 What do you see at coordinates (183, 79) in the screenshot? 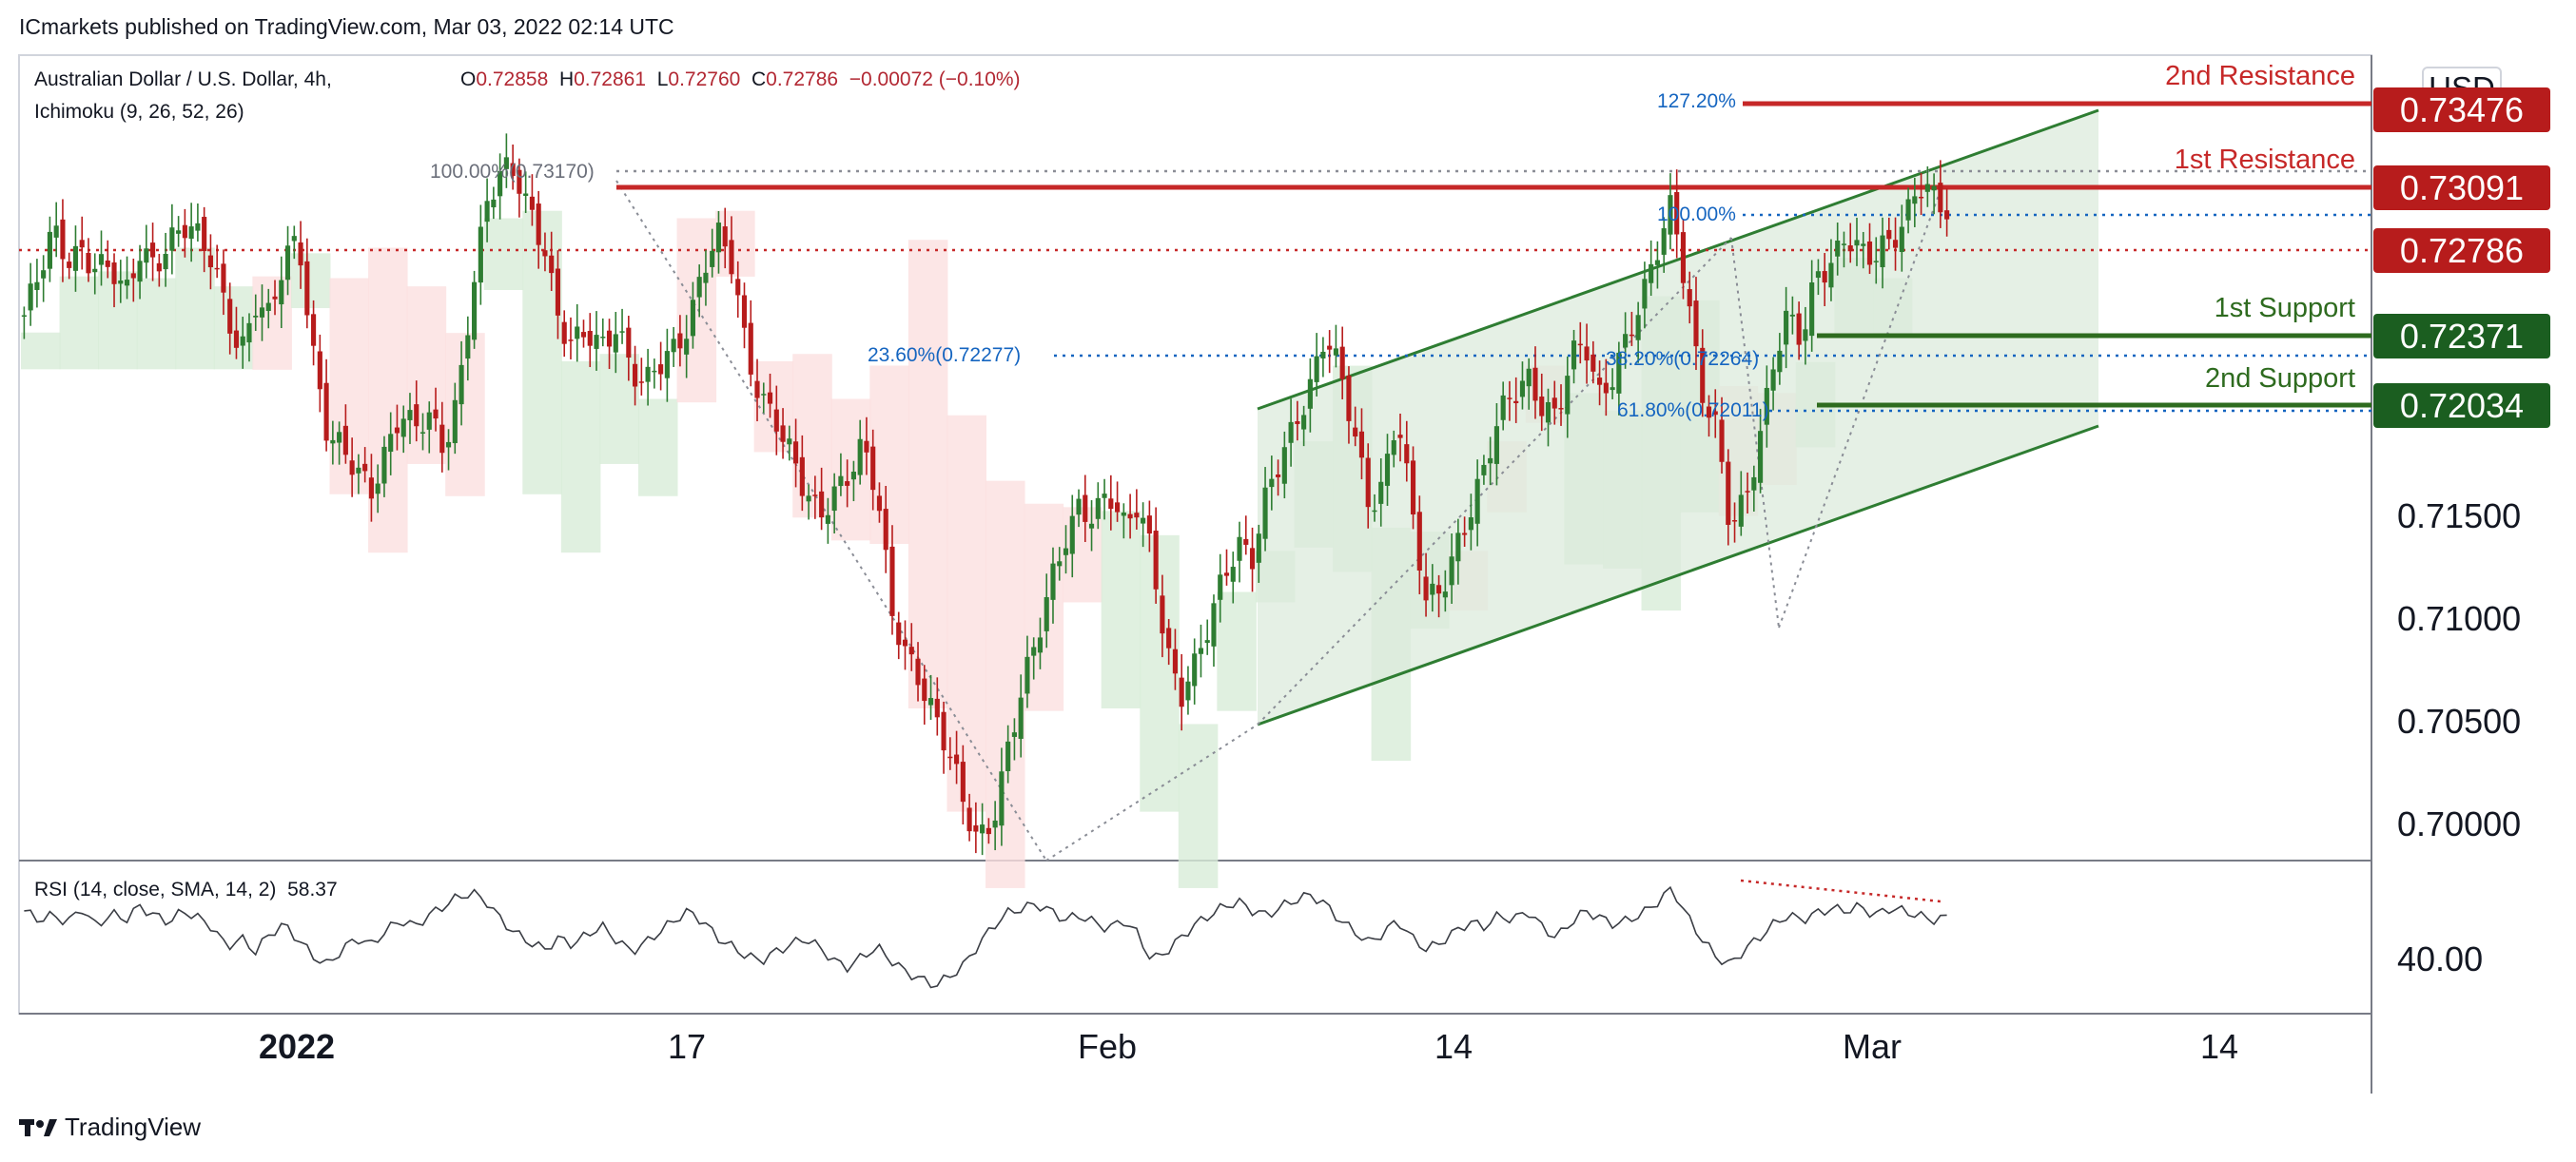
I see `symbol-title: Australian Dollar / U.S. Dollar, 4h,` at bounding box center [183, 79].